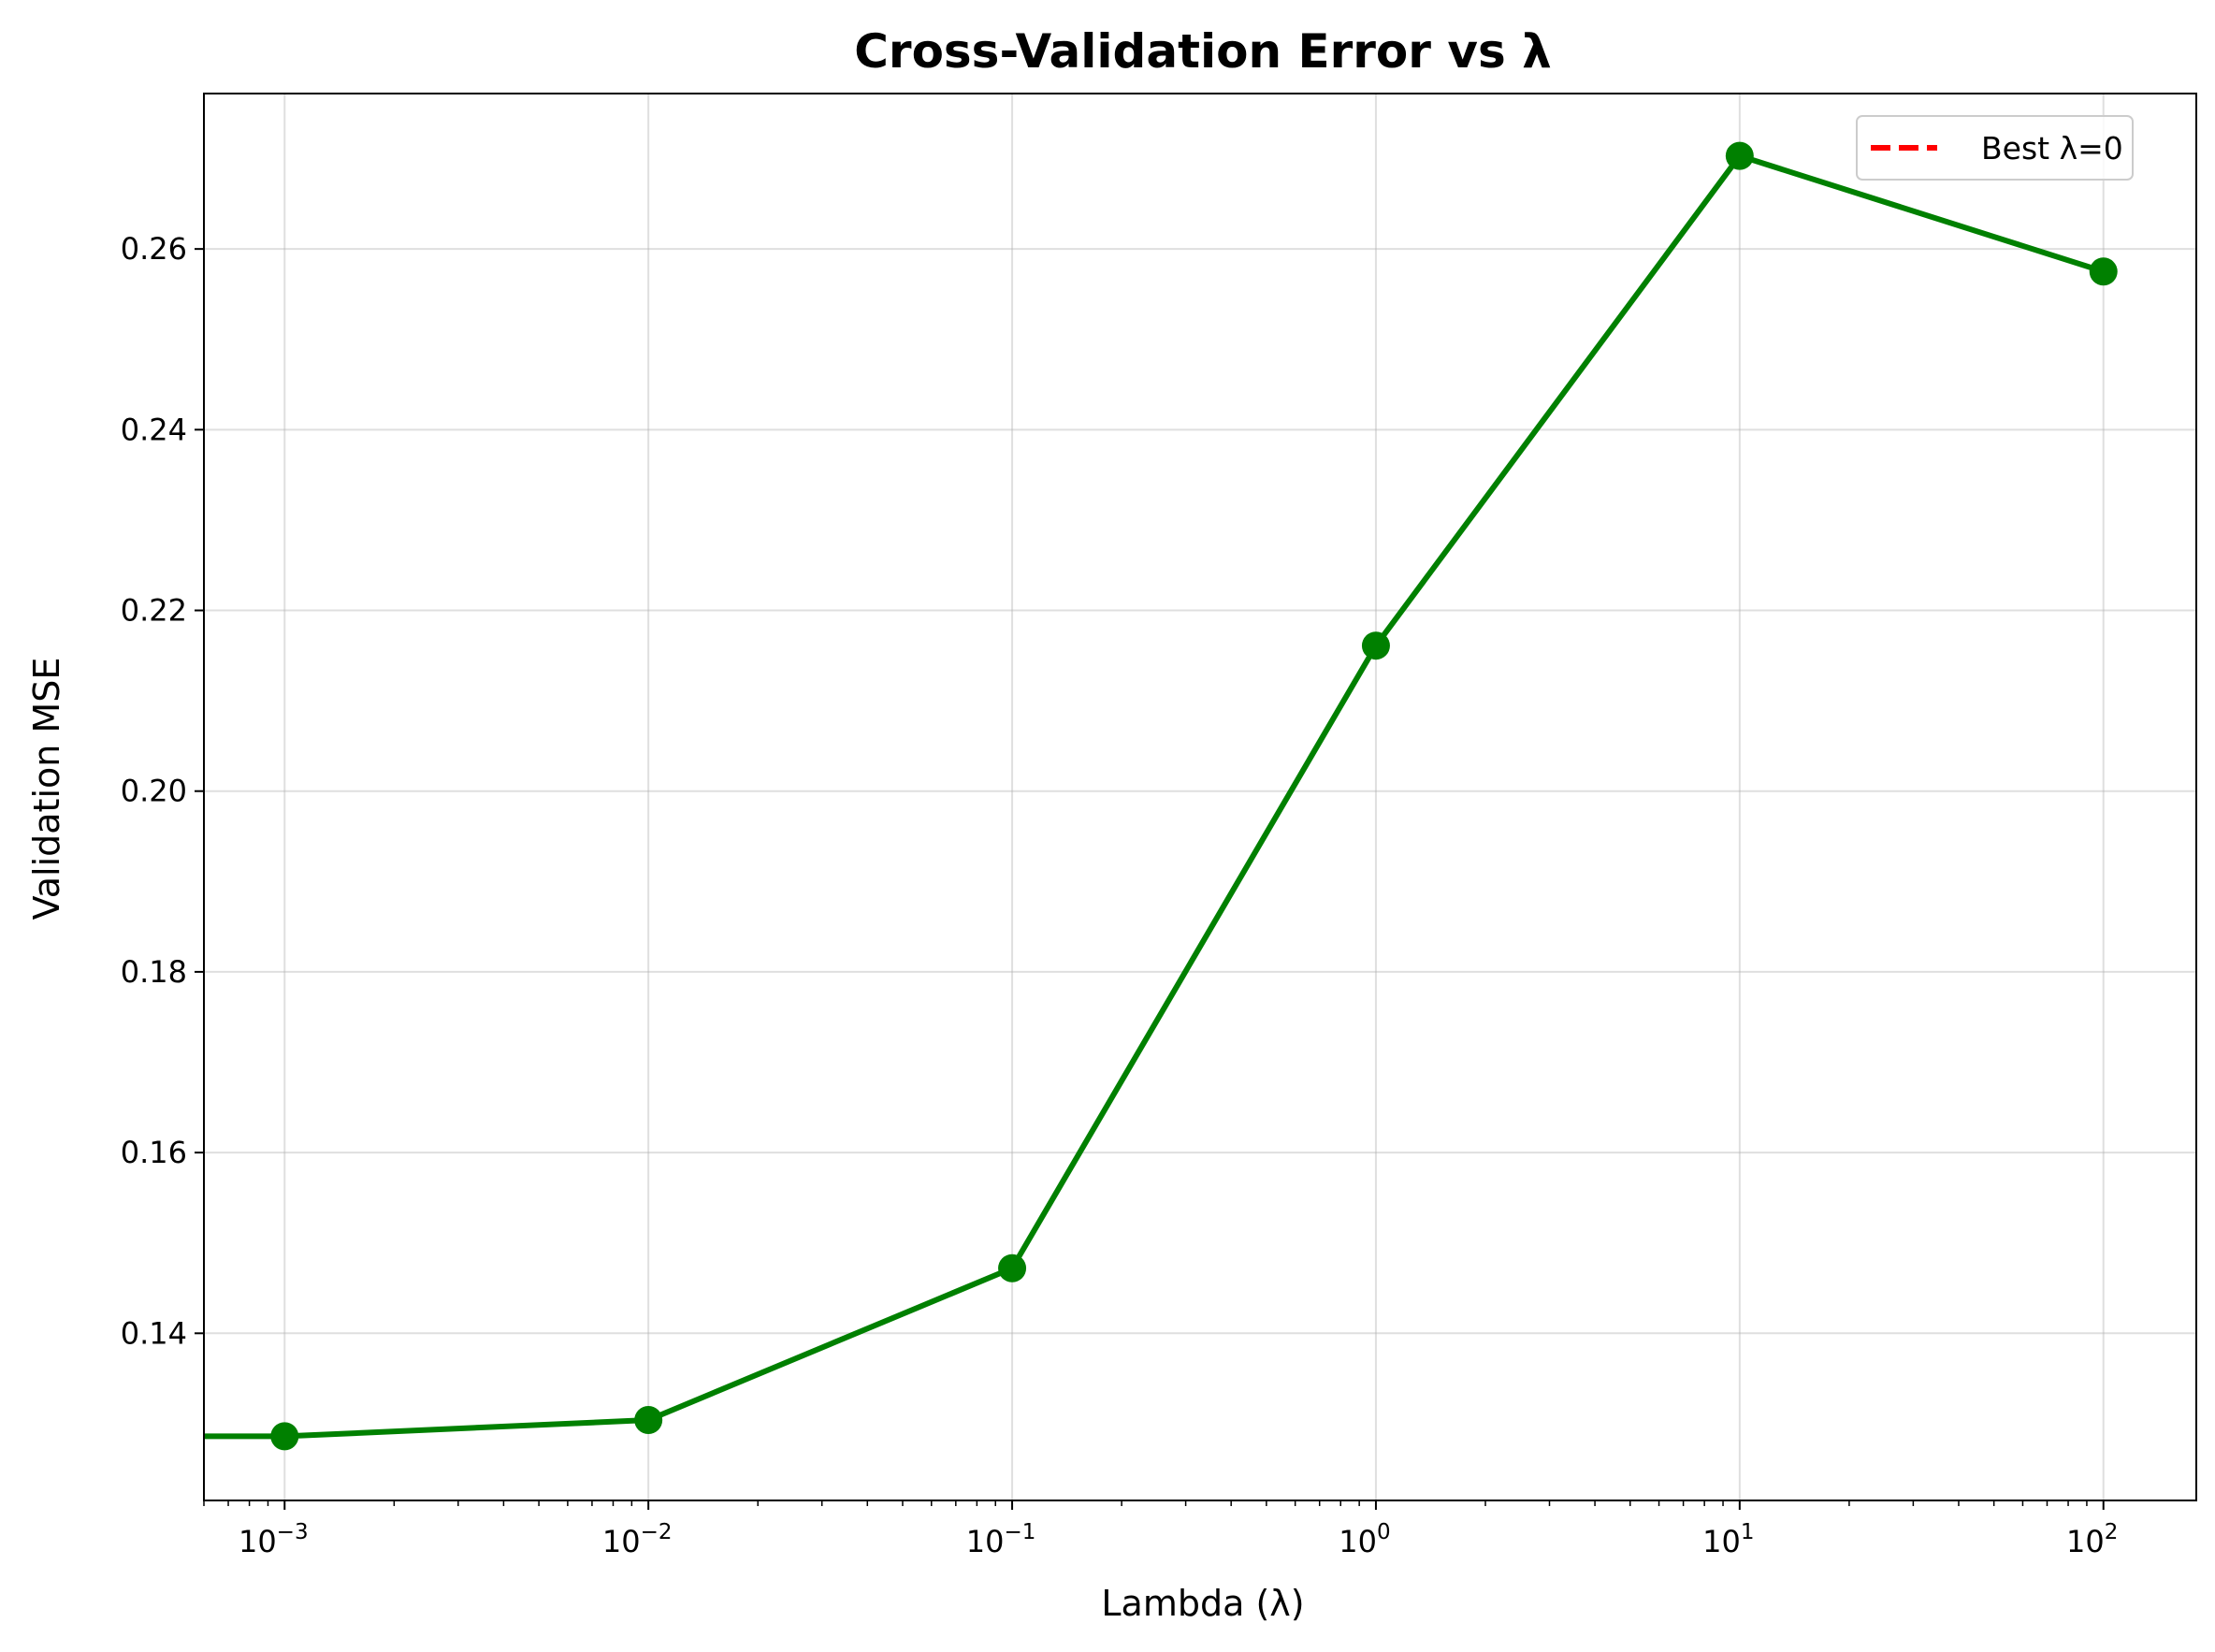  I want to click on legend-box, so click(1995, 148).